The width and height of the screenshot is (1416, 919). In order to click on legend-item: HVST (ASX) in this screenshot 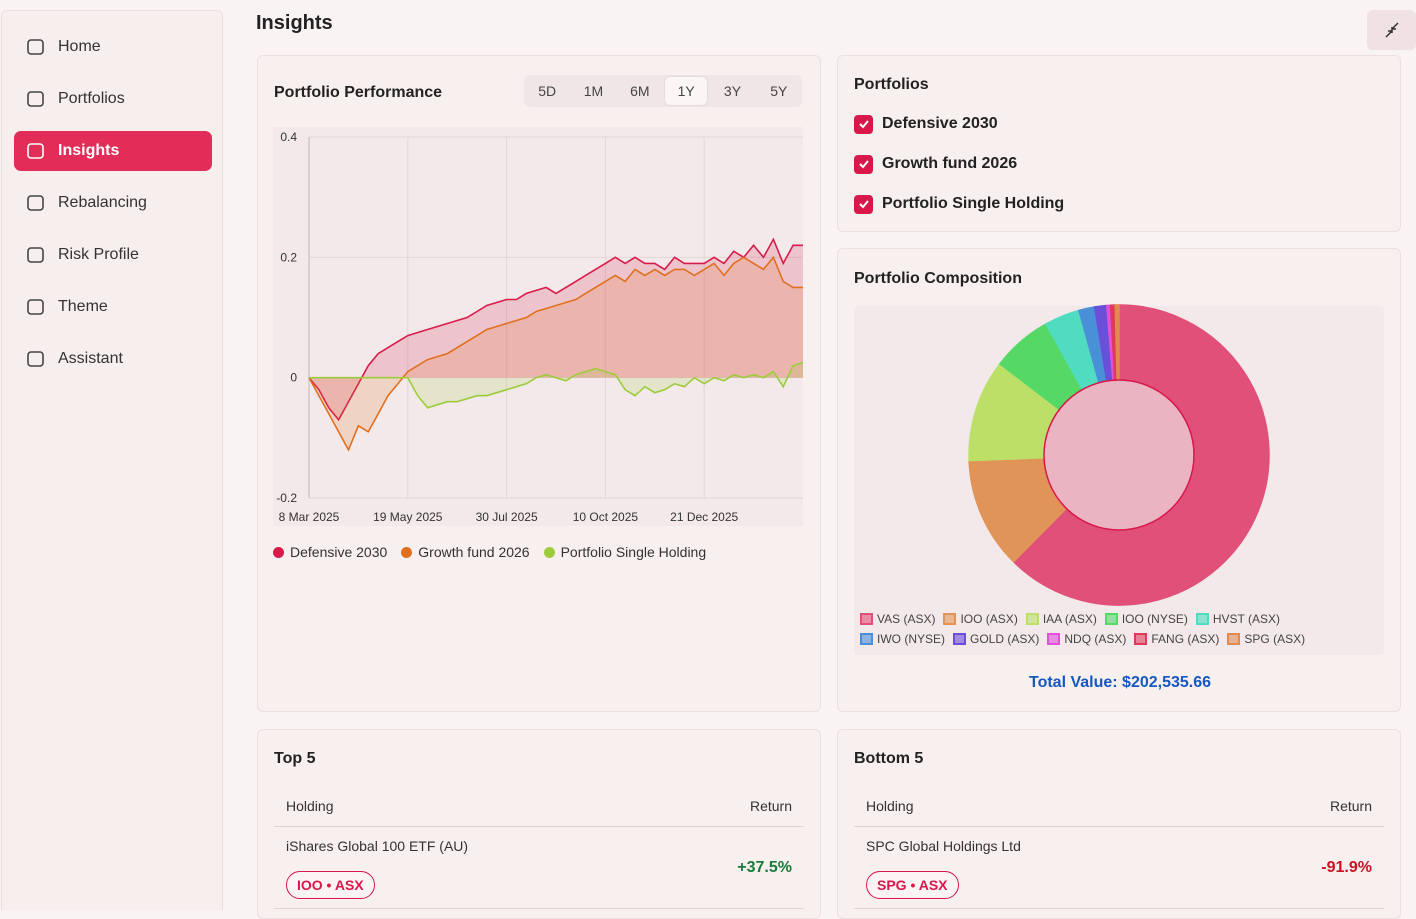, I will do `click(1237, 619)`.